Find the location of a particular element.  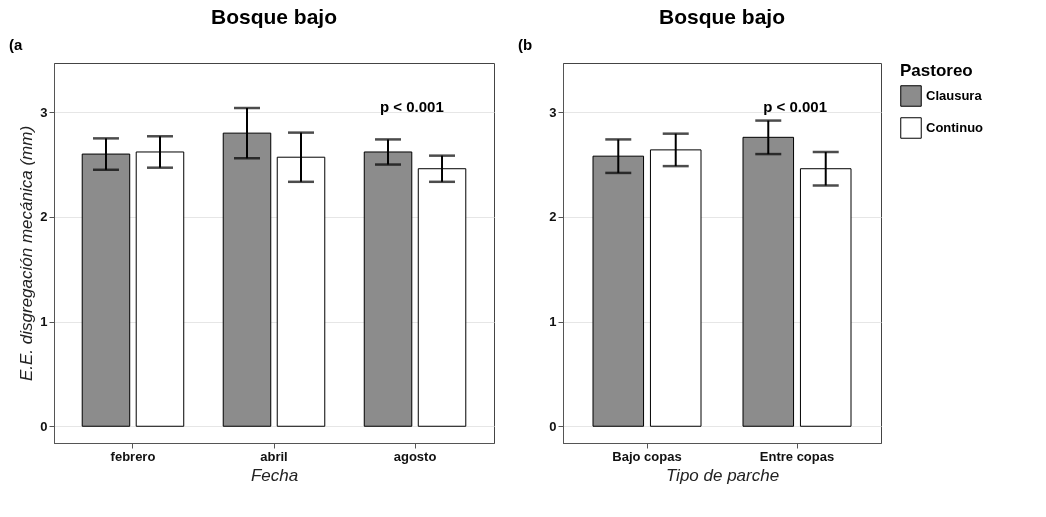

x-tick-label: febrero is located at coordinates (133, 456).